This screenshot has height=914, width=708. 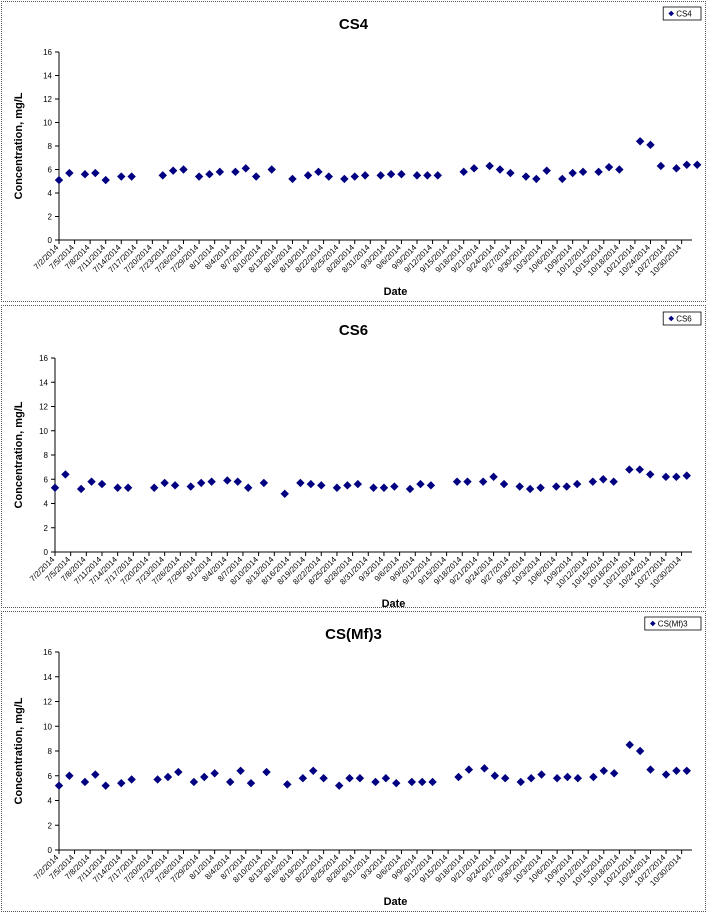 I want to click on y-tick-label: 0, so click(x=46, y=552).